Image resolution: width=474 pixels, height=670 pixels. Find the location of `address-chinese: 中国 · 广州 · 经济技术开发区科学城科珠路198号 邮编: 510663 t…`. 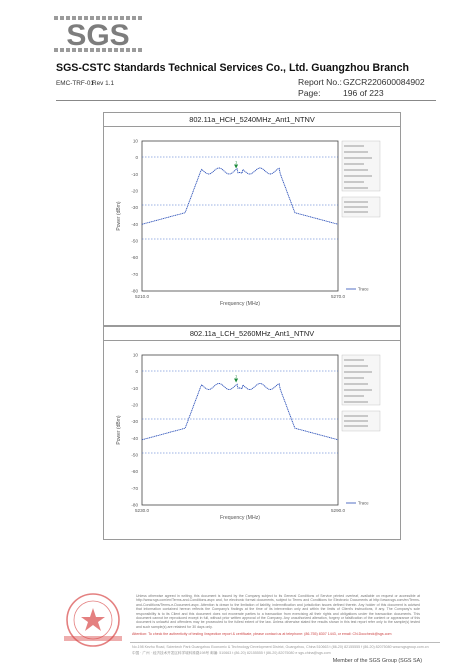

address-chinese: 中国 · 广州 · 经济技术开发区科学城科珠路198号 邮编: 510663 t… is located at coordinates (231, 653).